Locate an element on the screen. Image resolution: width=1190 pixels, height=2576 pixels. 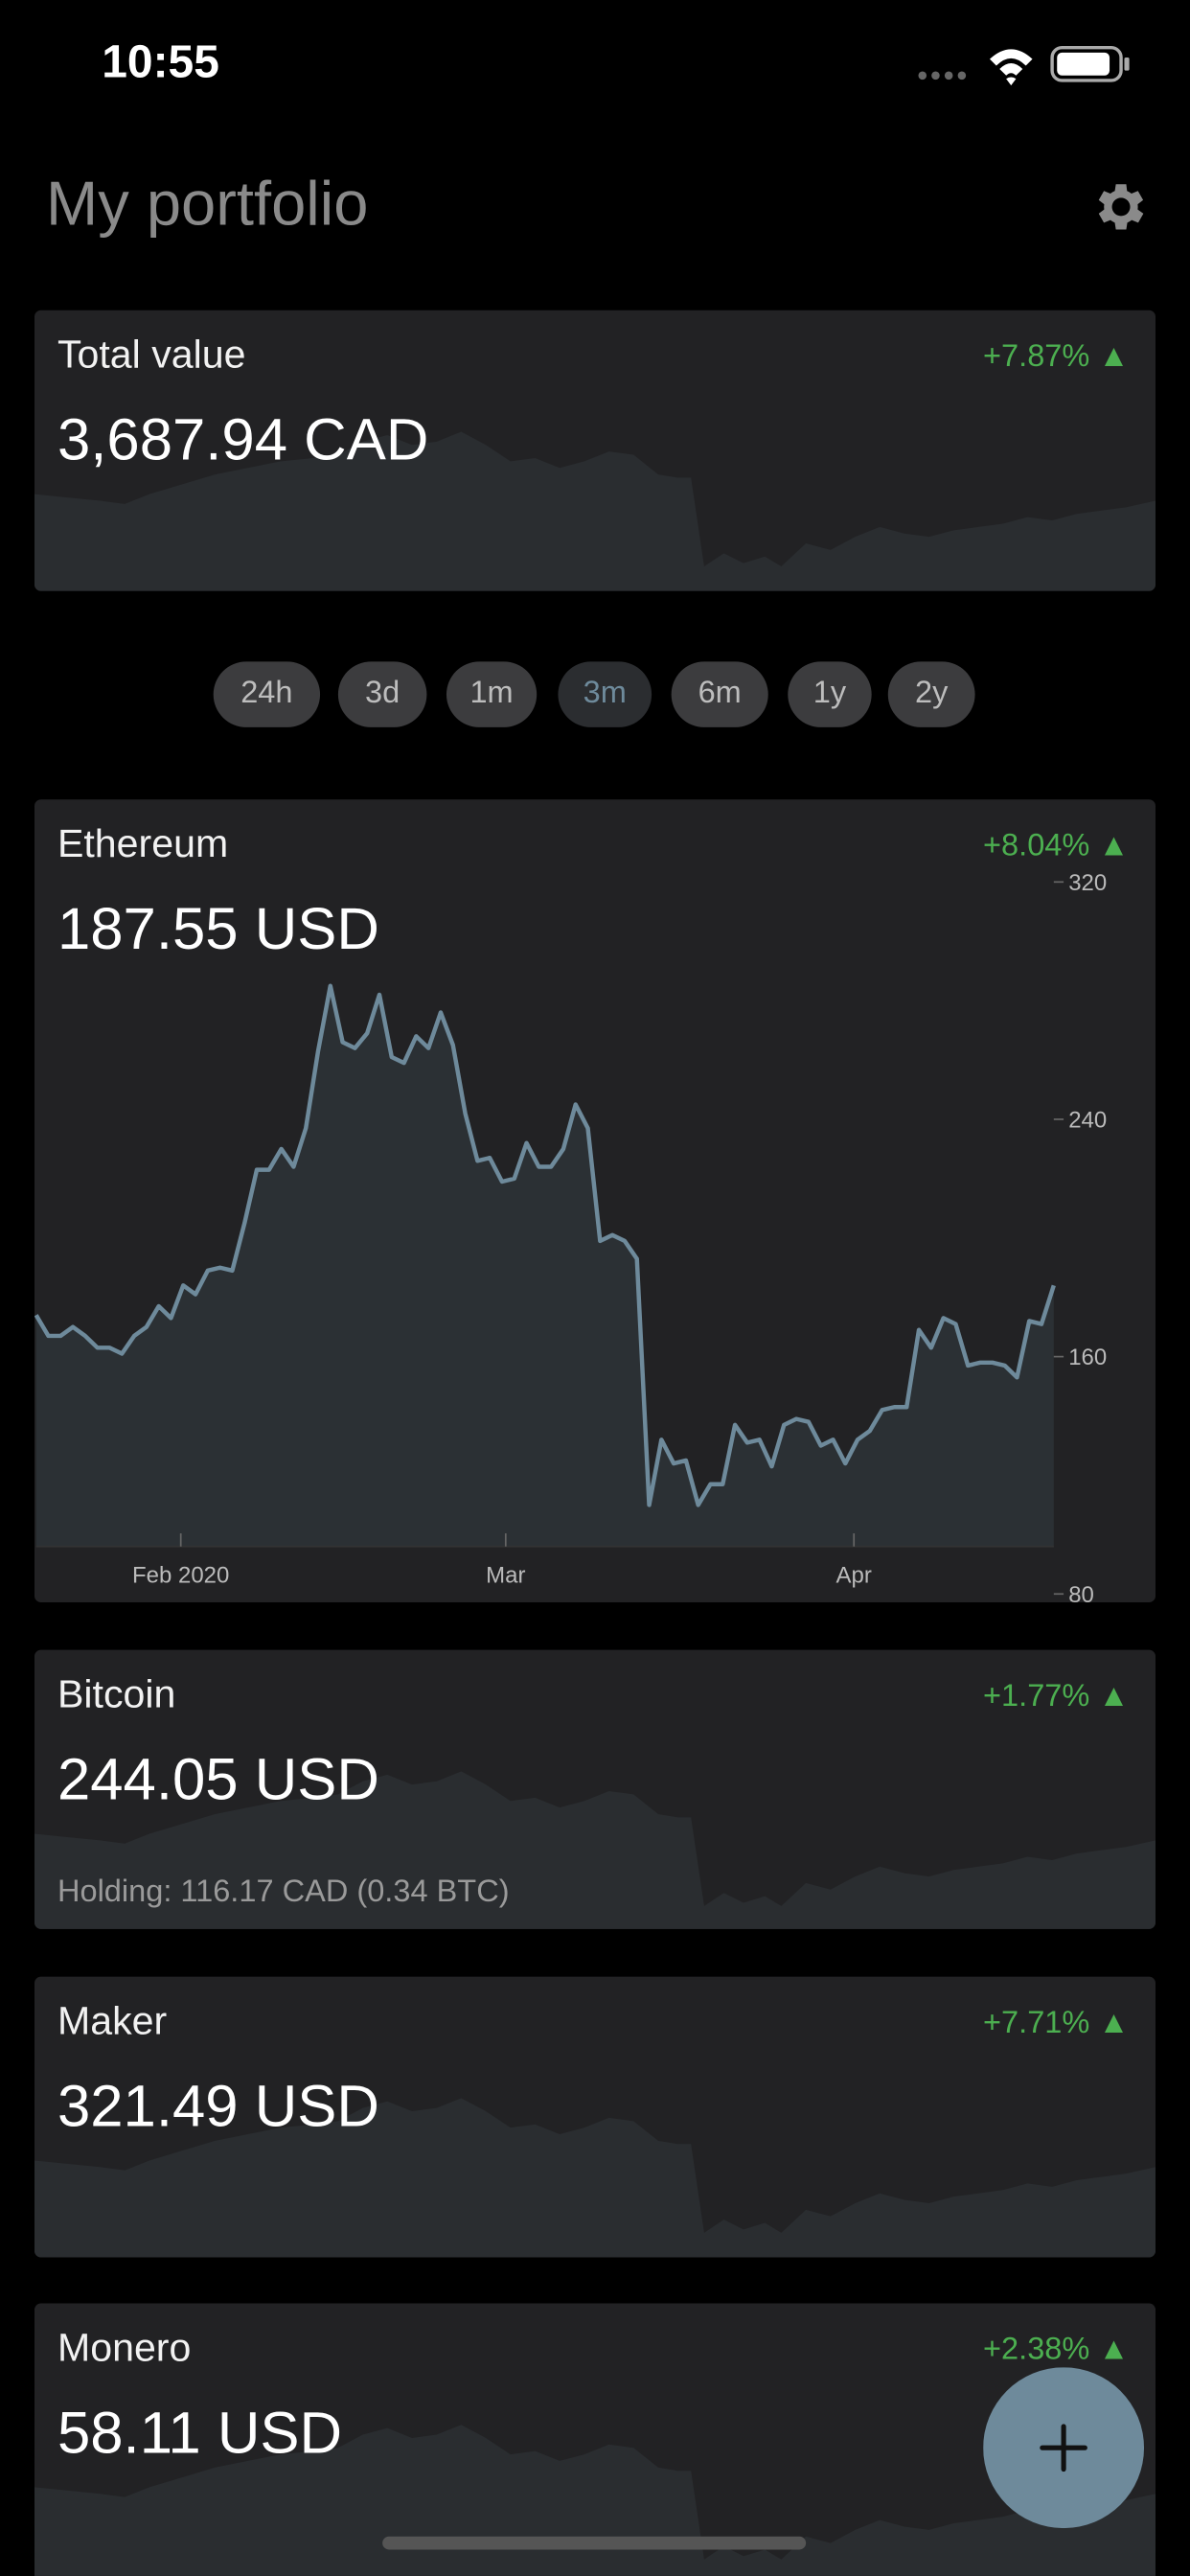
card-change: +7.71% ▲ is located at coordinates (1057, 2023).